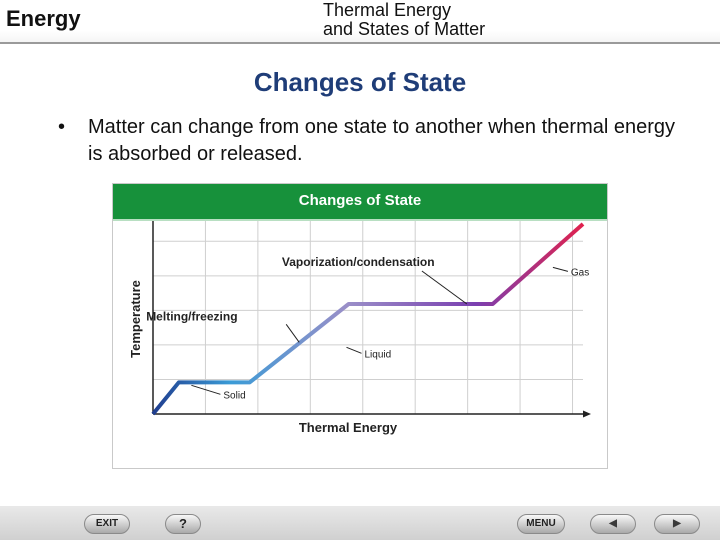  I want to click on exit-button: EXIT, so click(107, 524).